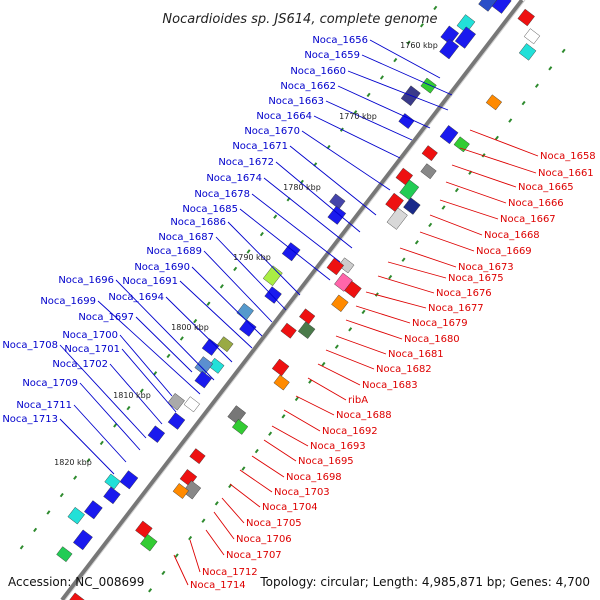 This screenshot has width=600, height=600. What do you see at coordinates (364, 415) in the screenshot?
I see `reverse-gene-label: Noca_1688` at bounding box center [364, 415].